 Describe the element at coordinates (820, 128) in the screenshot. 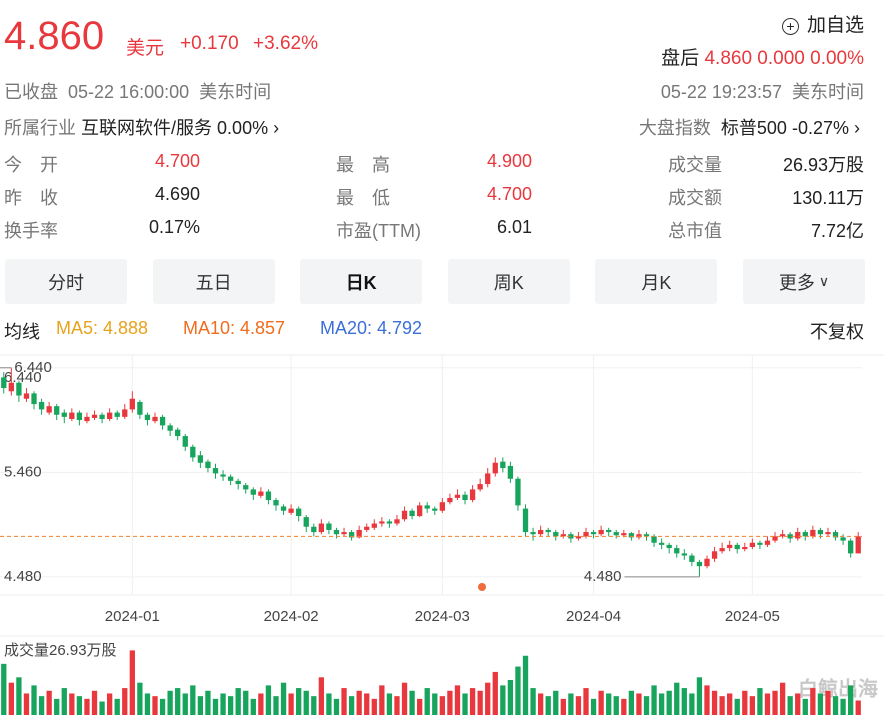

I see `index-change: -0.27%` at that location.